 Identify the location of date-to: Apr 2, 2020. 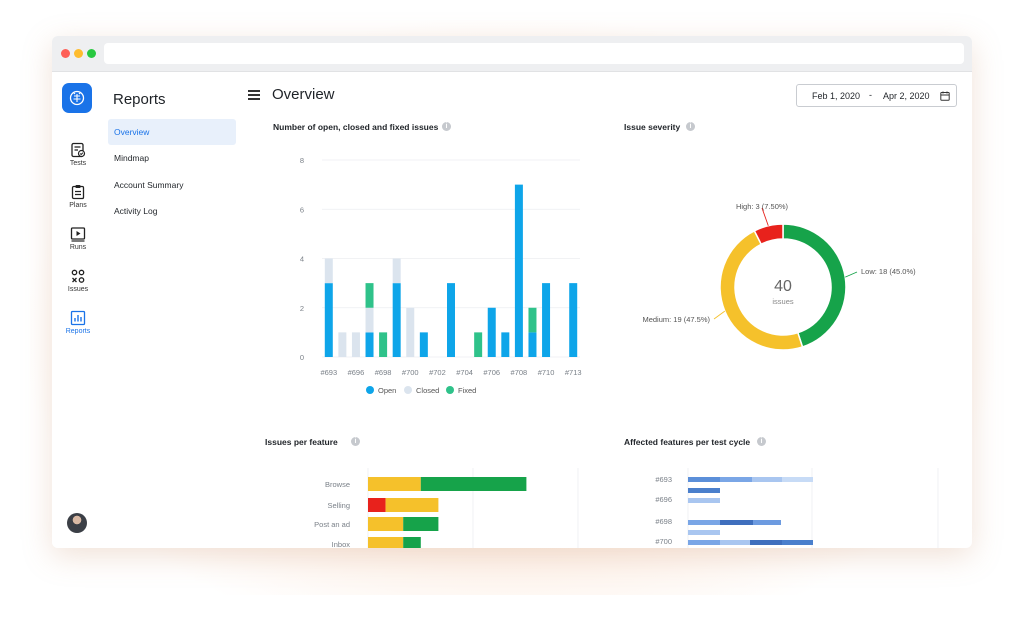
(906, 96).